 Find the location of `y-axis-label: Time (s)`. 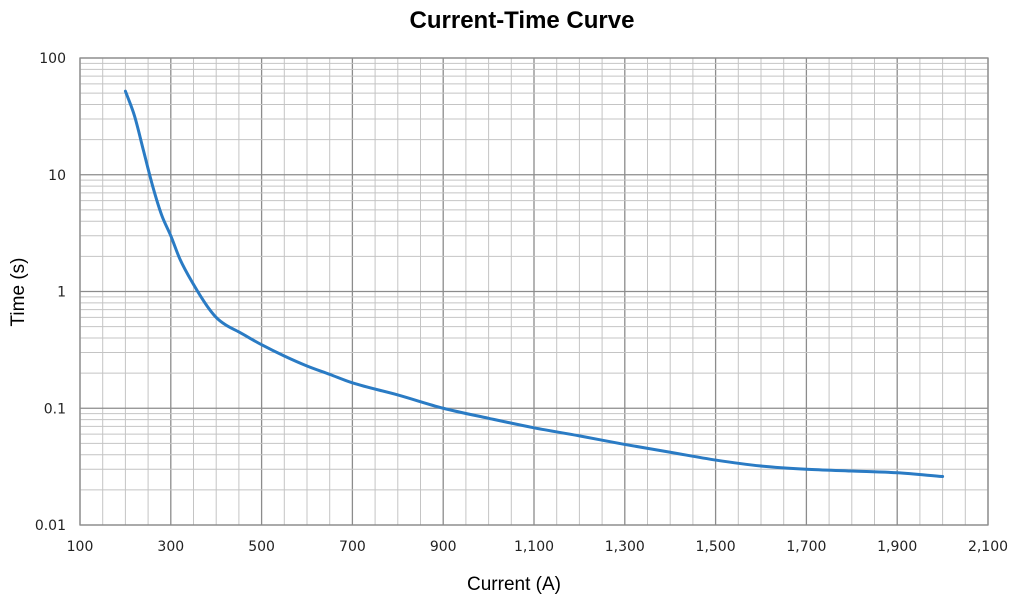

y-axis-label: Time (s) is located at coordinates (18, 292).